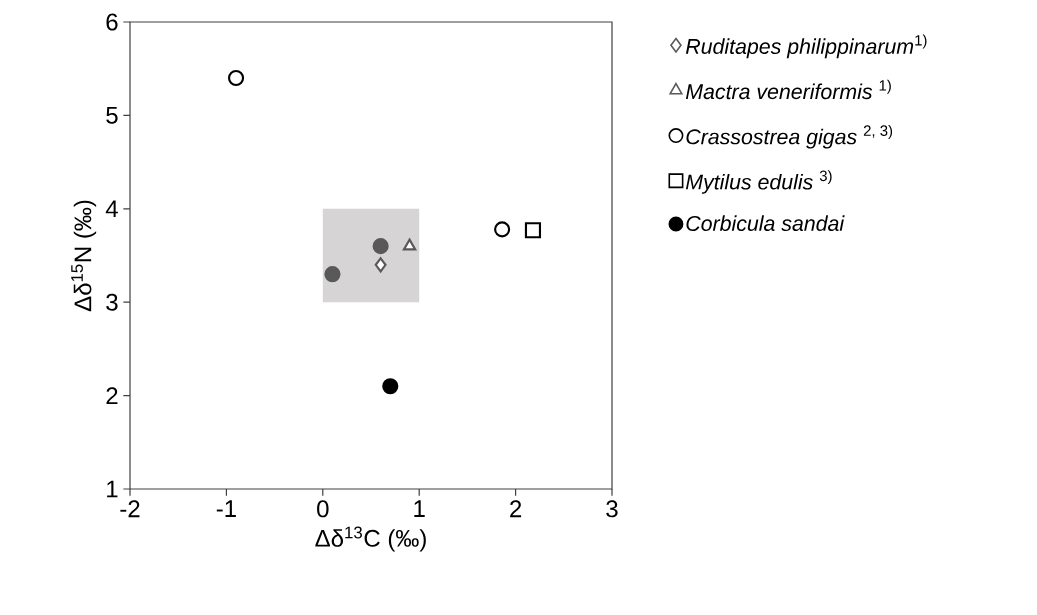 This screenshot has height=615, width=1037. Describe the element at coordinates (111, 209) in the screenshot. I see `y-tick-label: 4` at that location.